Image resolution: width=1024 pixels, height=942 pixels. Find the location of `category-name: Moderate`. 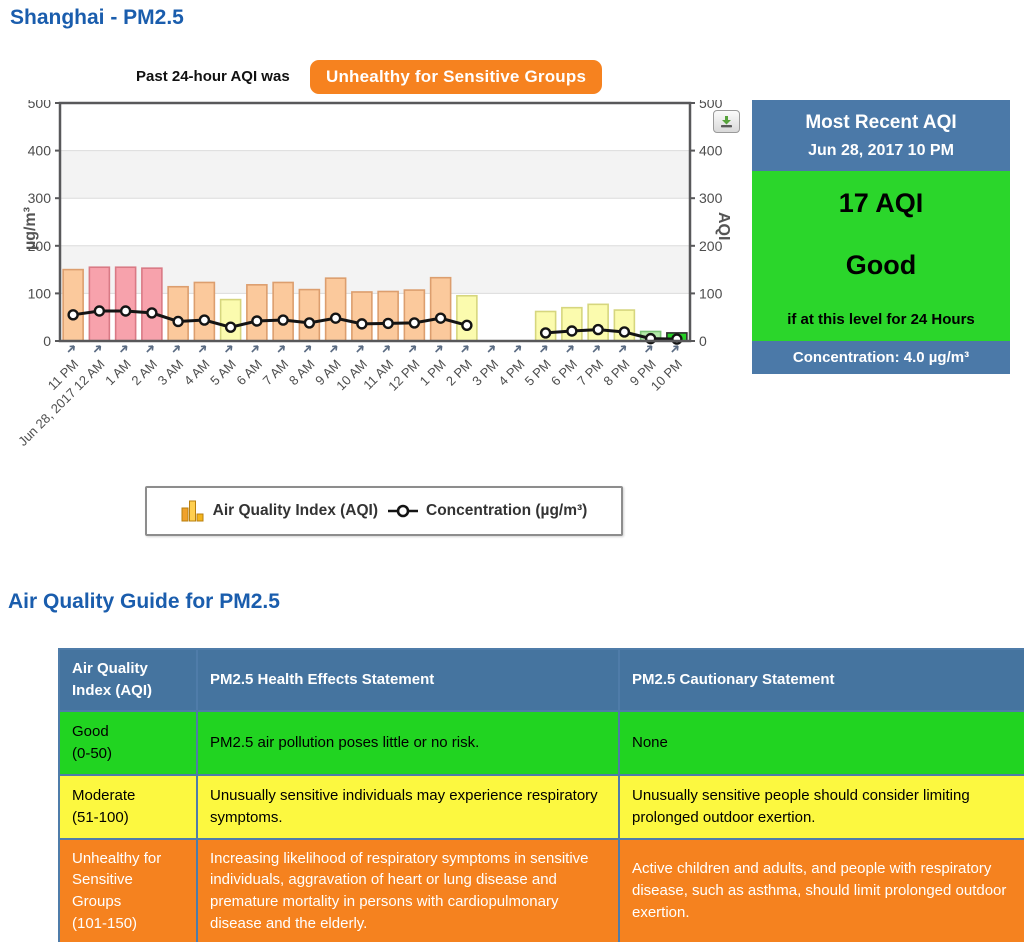

category-name: Moderate is located at coordinates (104, 795).